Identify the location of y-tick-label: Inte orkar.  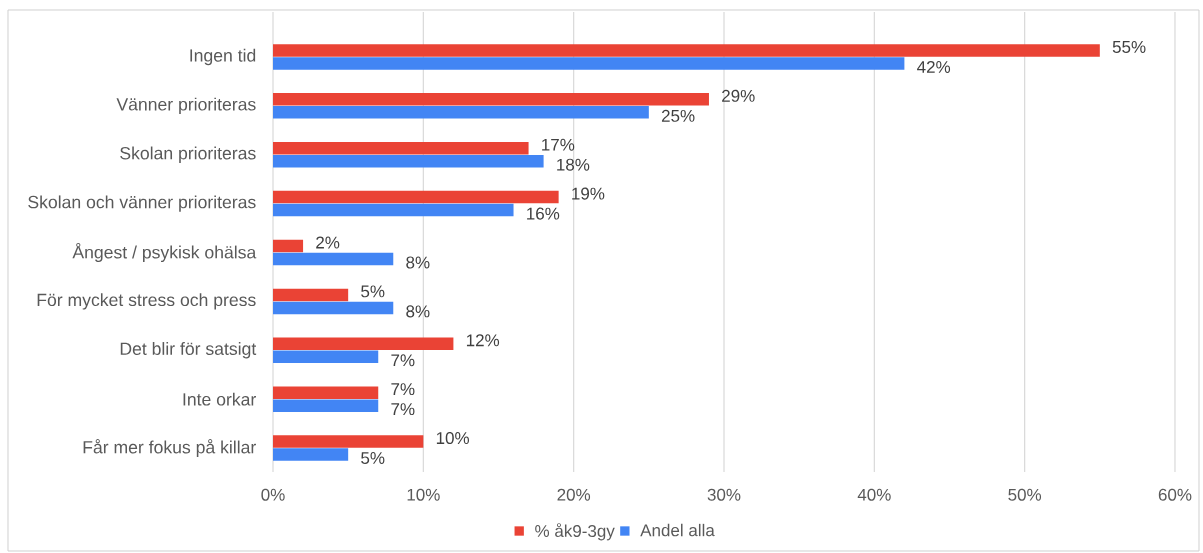
(219, 399).